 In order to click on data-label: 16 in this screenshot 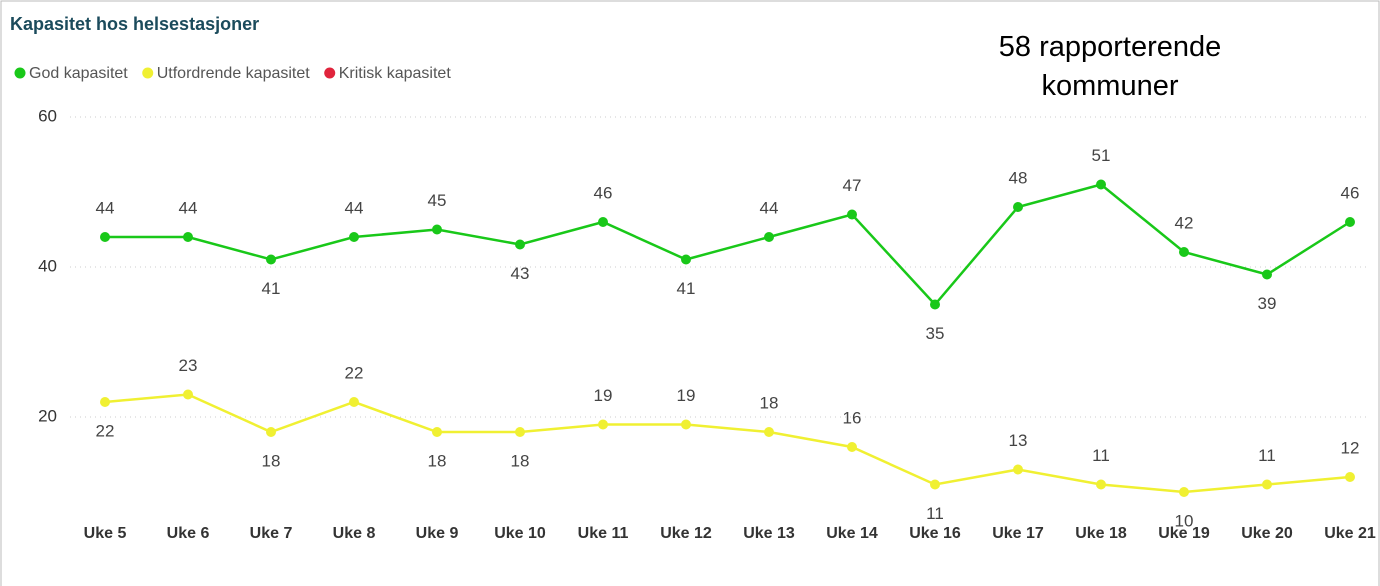, I will do `click(852, 417)`.